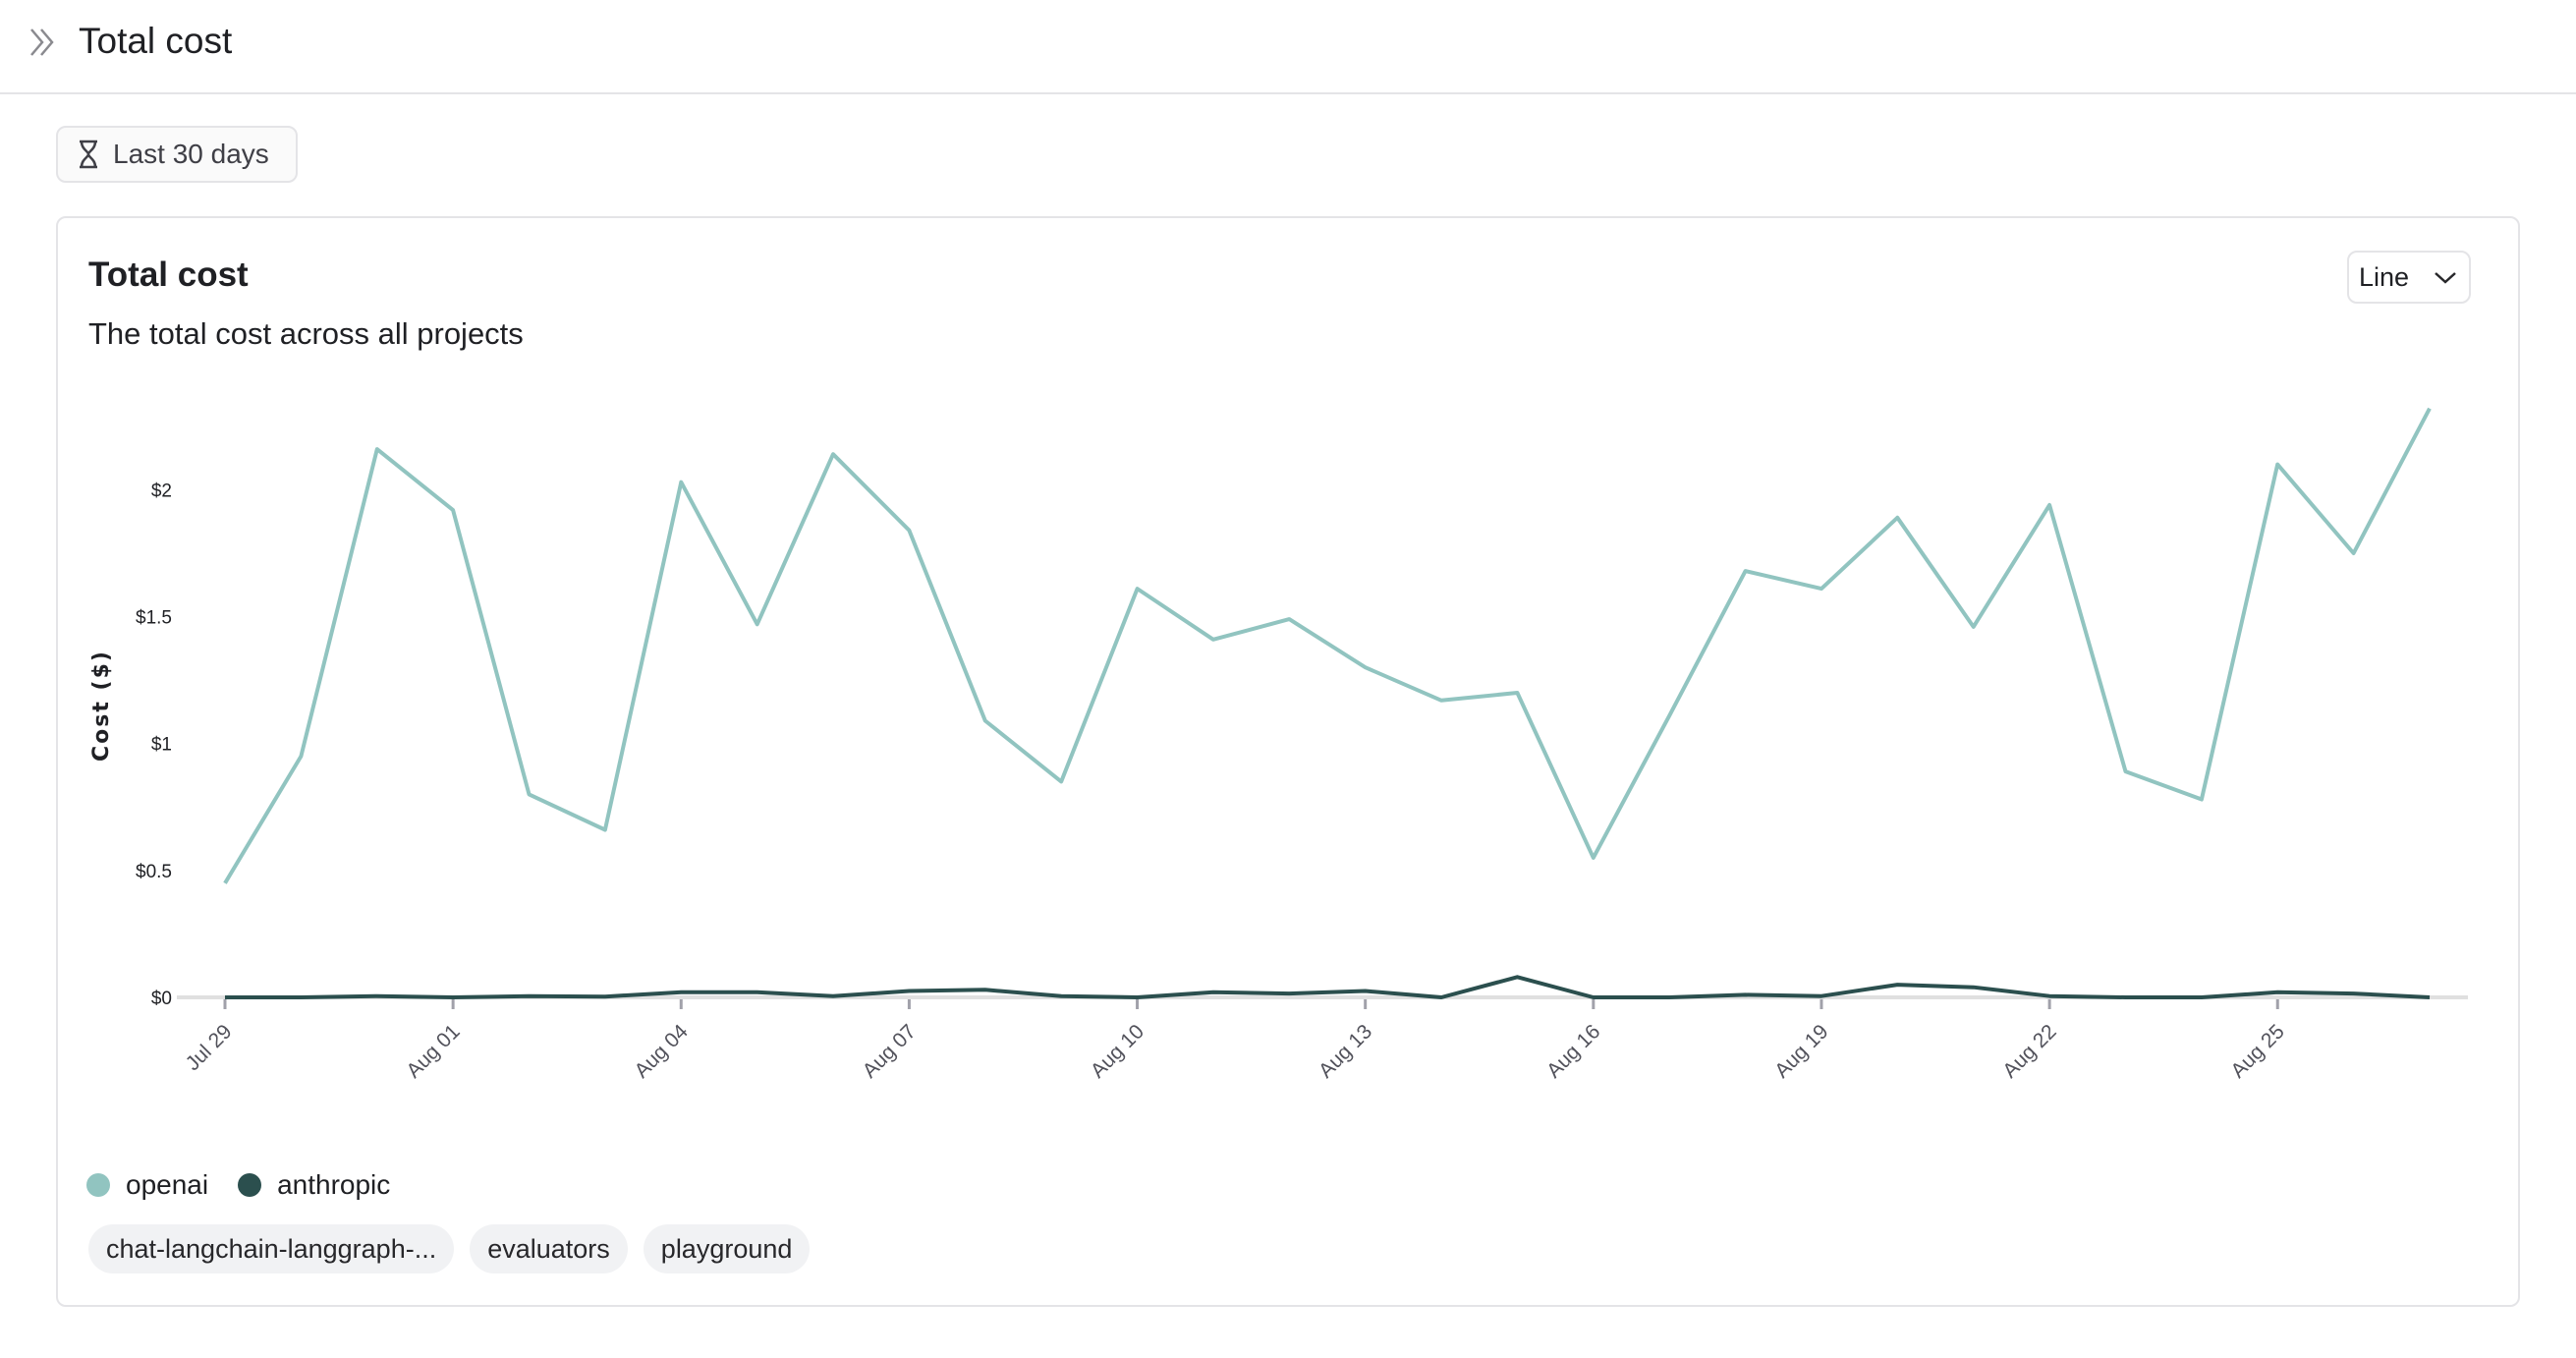  I want to click on legend-item-openai: openai, so click(147, 1185).